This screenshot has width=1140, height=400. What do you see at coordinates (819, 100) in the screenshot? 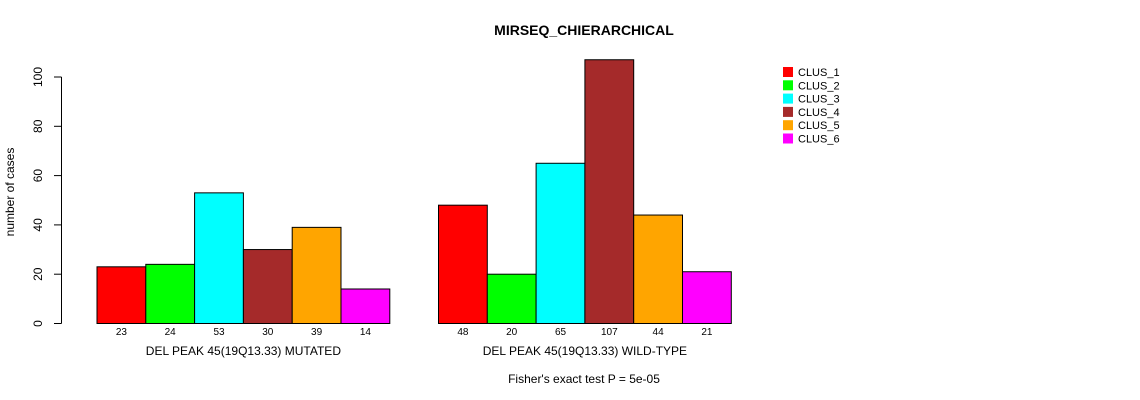
I see `legend-label-clus-3: CLUS_3` at bounding box center [819, 100].